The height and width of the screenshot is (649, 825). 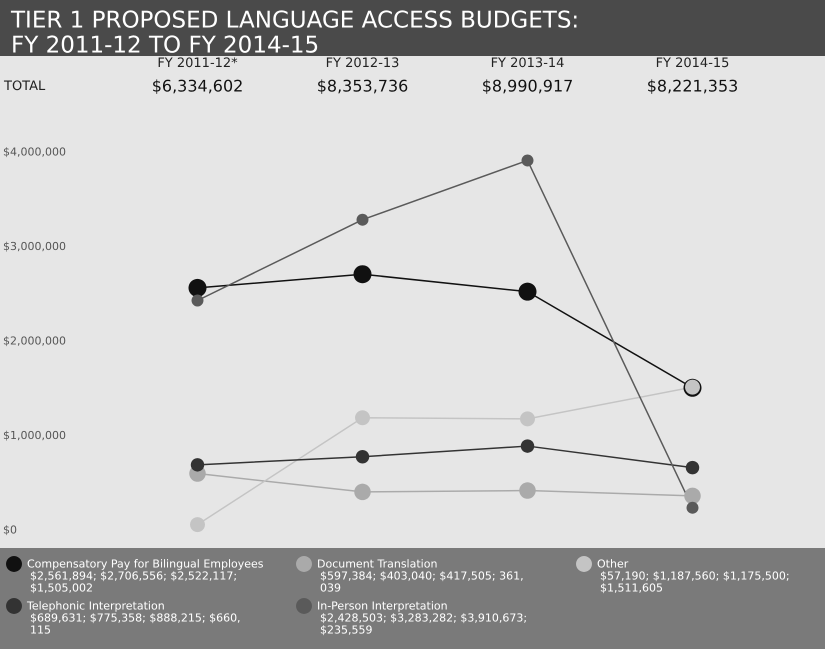 I want to click on text: $6,334,602, so click(x=198, y=86).